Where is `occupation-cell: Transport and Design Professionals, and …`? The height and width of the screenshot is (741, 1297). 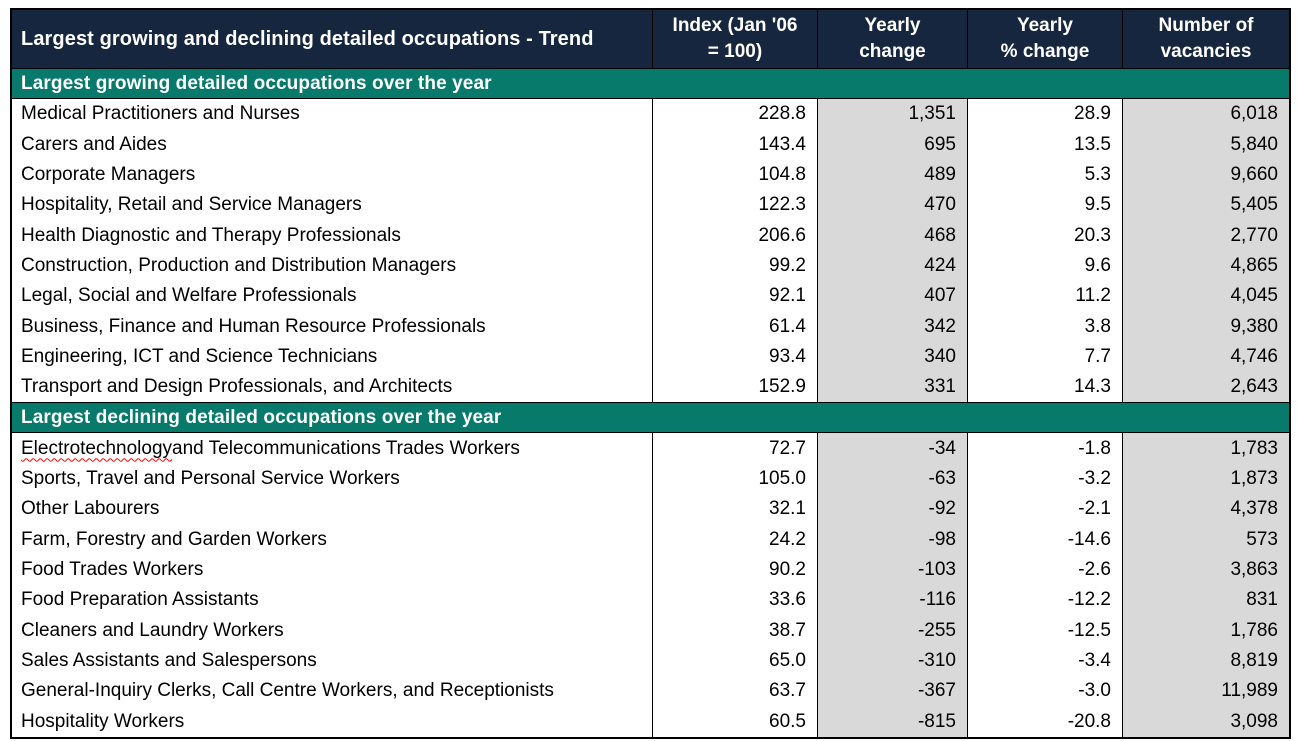 occupation-cell: Transport and Design Professionals, and … is located at coordinates (237, 387).